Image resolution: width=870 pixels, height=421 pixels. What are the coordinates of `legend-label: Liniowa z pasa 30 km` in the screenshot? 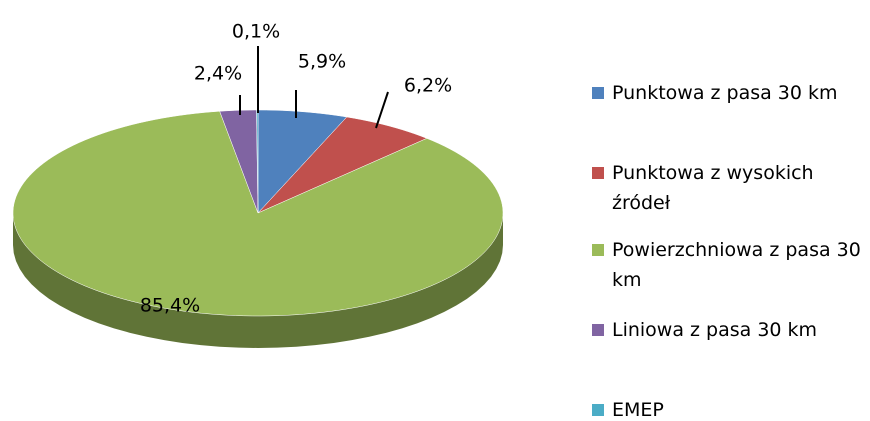 It's located at (715, 330).